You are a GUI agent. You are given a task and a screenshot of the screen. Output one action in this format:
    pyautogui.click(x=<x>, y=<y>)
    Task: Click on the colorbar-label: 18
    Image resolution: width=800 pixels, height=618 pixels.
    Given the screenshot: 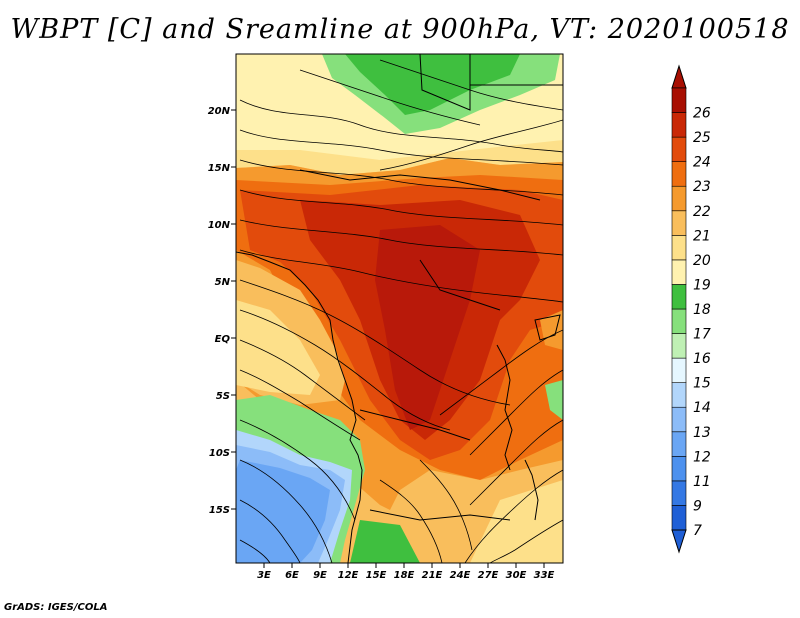 What is the action you would take?
    pyautogui.click(x=702, y=310)
    